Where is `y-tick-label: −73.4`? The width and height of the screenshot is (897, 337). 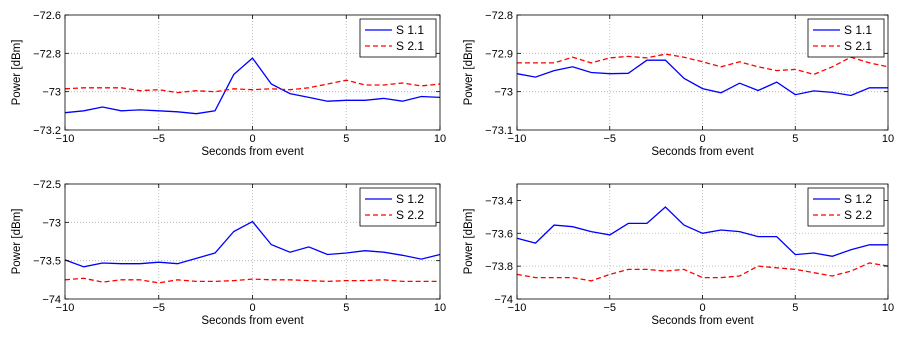
y-tick-label: −73.4 is located at coordinates (499, 201).